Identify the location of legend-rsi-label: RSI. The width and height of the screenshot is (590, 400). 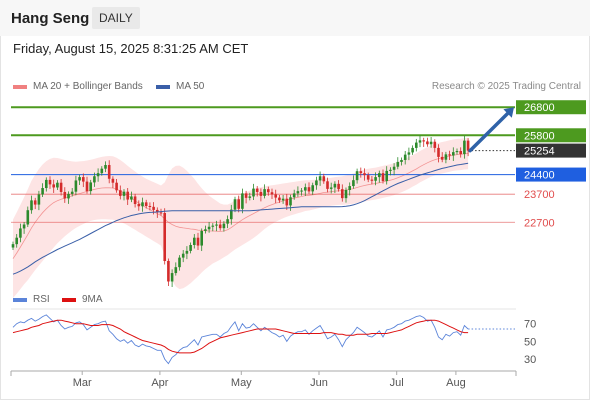
(41, 299).